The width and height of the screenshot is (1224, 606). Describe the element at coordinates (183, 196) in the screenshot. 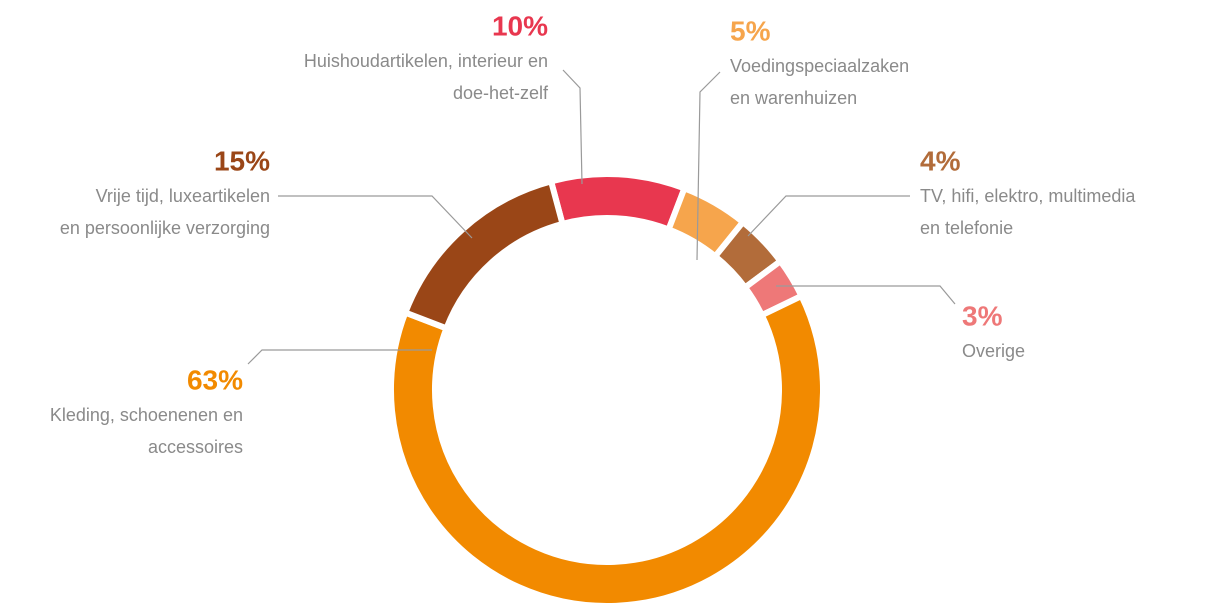

I see `label-line: Vrije tijd, luxeartikelen` at that location.